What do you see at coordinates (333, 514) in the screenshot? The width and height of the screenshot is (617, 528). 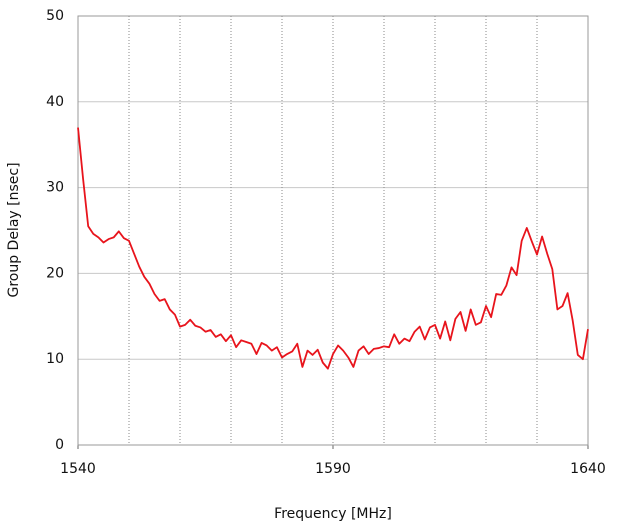 I see `x-axis-label: Frequency [MHz]` at bounding box center [333, 514].